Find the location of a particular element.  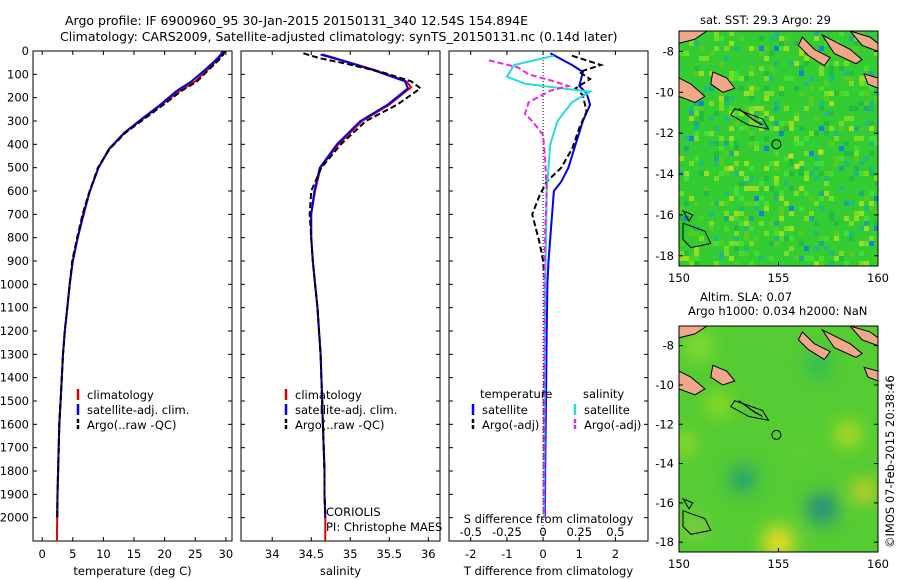

y-tick-label: -18 is located at coordinates (664, 542).